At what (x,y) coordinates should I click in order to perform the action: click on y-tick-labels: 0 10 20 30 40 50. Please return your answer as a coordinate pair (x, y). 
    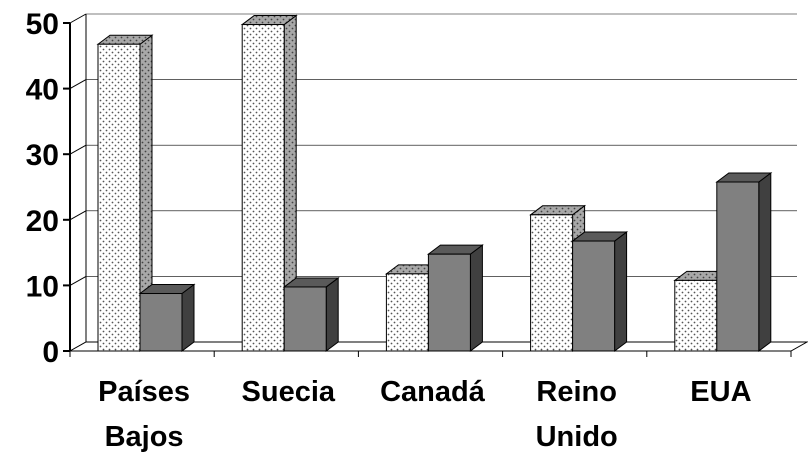
    Looking at the image, I should click on (42, 188).